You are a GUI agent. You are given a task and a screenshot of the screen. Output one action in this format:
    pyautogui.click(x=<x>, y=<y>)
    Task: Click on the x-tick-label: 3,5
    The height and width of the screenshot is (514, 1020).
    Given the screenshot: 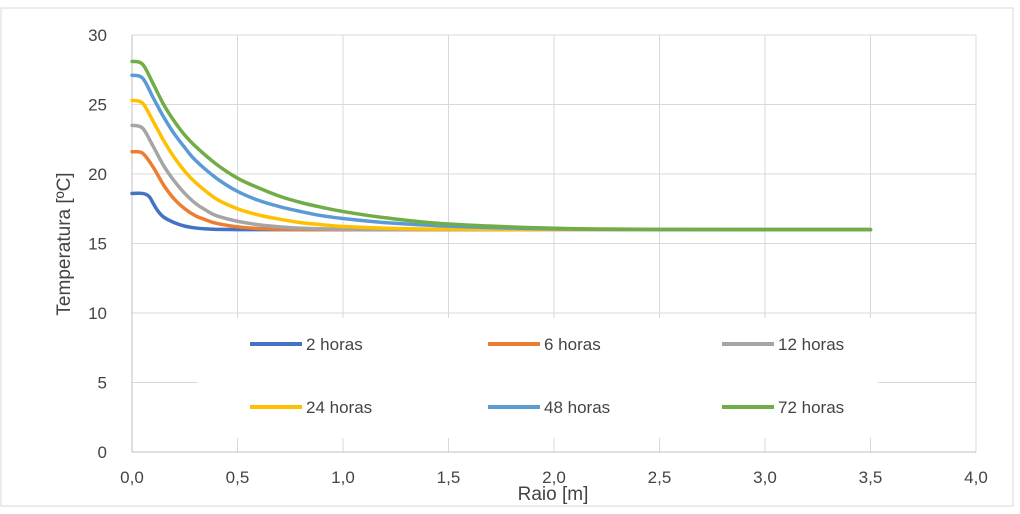 What is the action you would take?
    pyautogui.click(x=871, y=477)
    